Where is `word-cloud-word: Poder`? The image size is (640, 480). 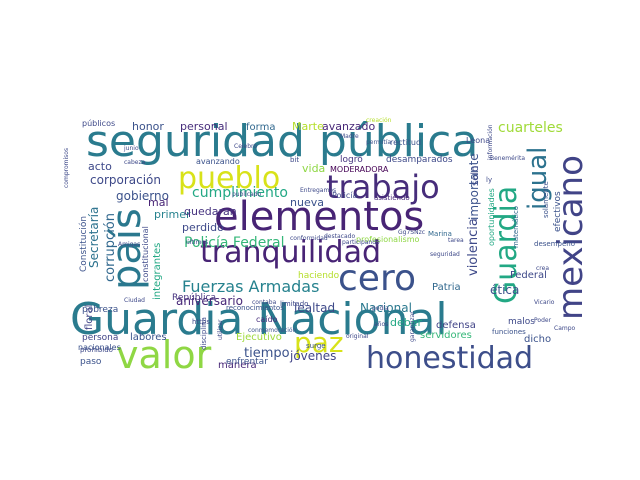
word-cloud-word: Poder is located at coordinates (543, 320).